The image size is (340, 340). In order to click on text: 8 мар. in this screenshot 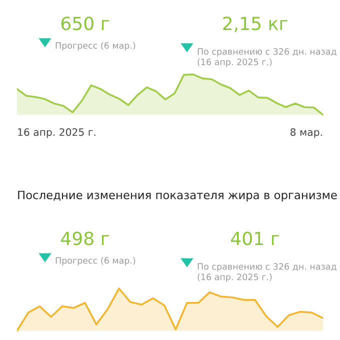, I will do `click(306, 133)`.